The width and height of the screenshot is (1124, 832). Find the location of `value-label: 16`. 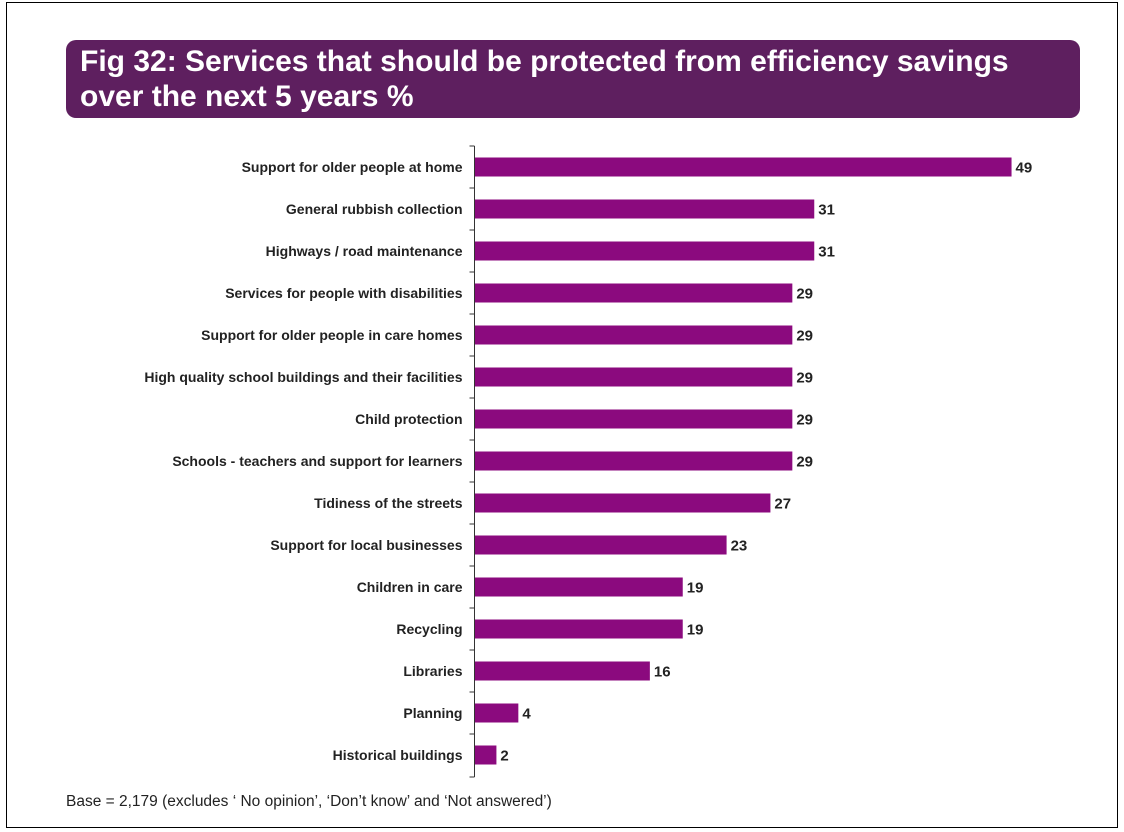

value-label: 16 is located at coordinates (662, 672).